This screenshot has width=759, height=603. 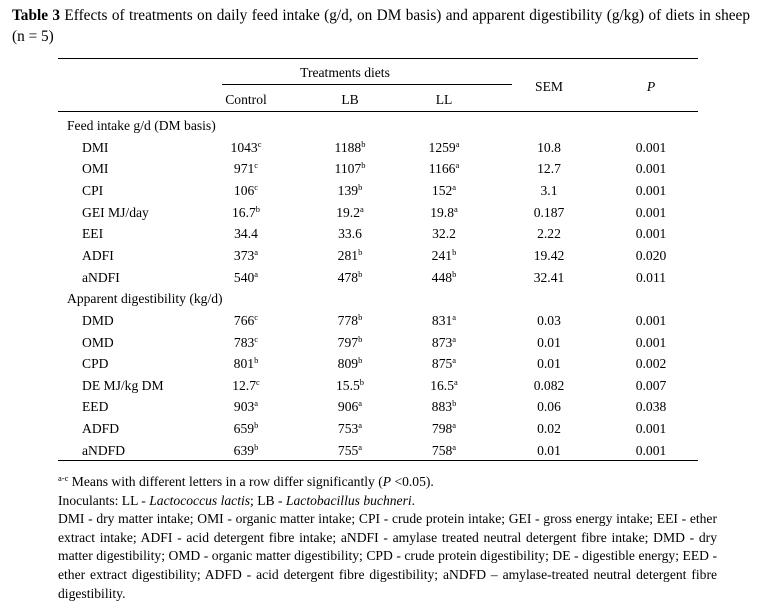 I want to click on table-cell: 971c, so click(x=246, y=168).